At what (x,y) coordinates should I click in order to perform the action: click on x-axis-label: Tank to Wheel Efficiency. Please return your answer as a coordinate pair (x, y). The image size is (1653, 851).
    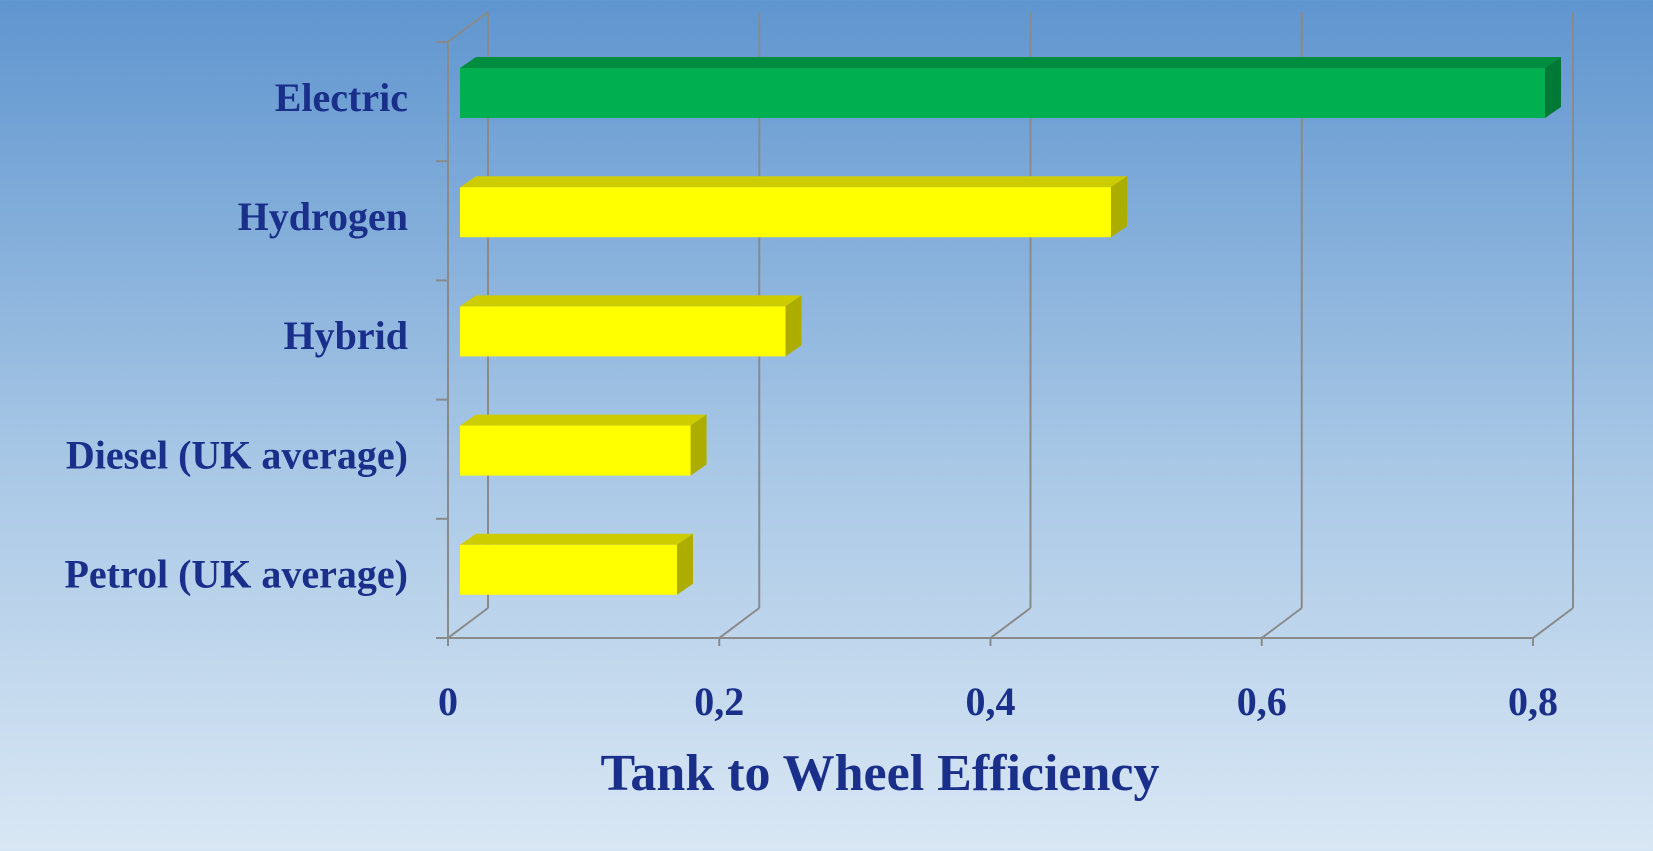
    Looking at the image, I should click on (879, 773).